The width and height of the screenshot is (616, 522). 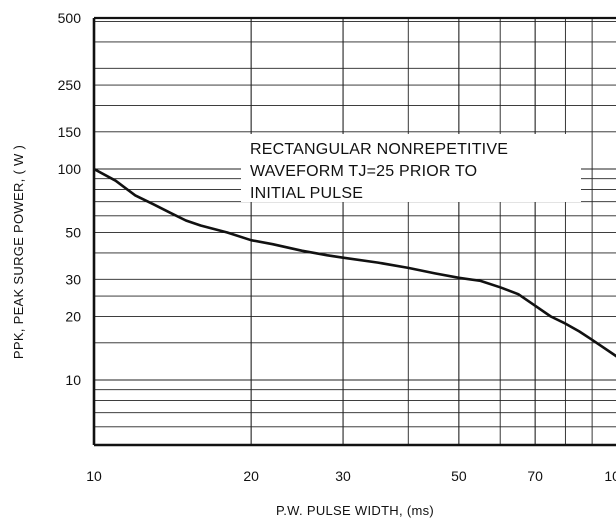 I want to click on annotation-line-3: INITIAL PULSE, so click(x=306, y=193).